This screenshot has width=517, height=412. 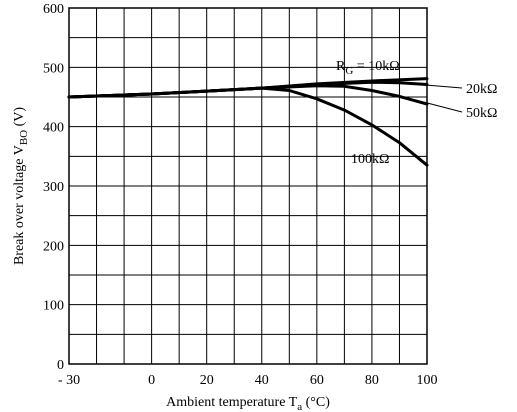 I want to click on series-label-50k: 50kΩ, so click(x=481, y=113).